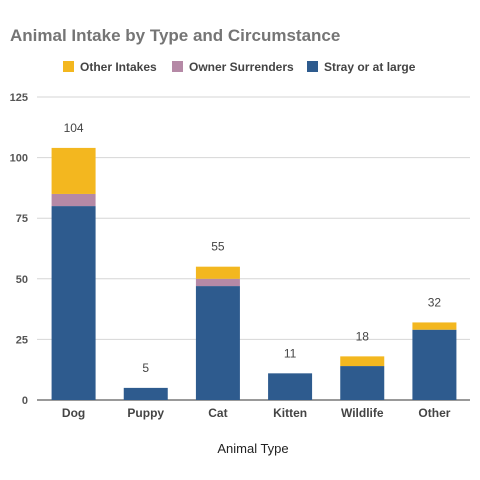 The image size is (480, 480). Describe the element at coordinates (145, 413) in the screenshot. I see `x-tick-label: Puppy` at that location.